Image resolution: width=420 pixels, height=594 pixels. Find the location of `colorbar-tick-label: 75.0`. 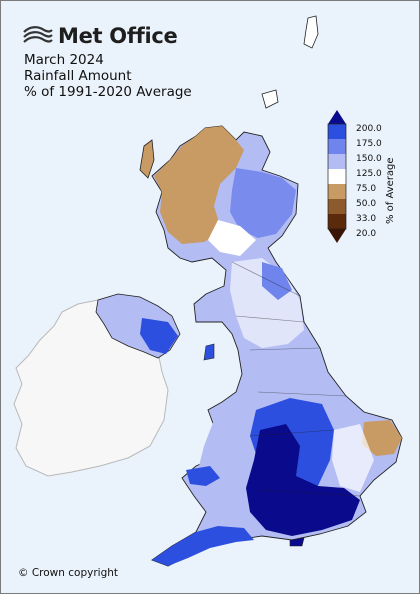

colorbar-tick-label: 75.0 is located at coordinates (366, 189).